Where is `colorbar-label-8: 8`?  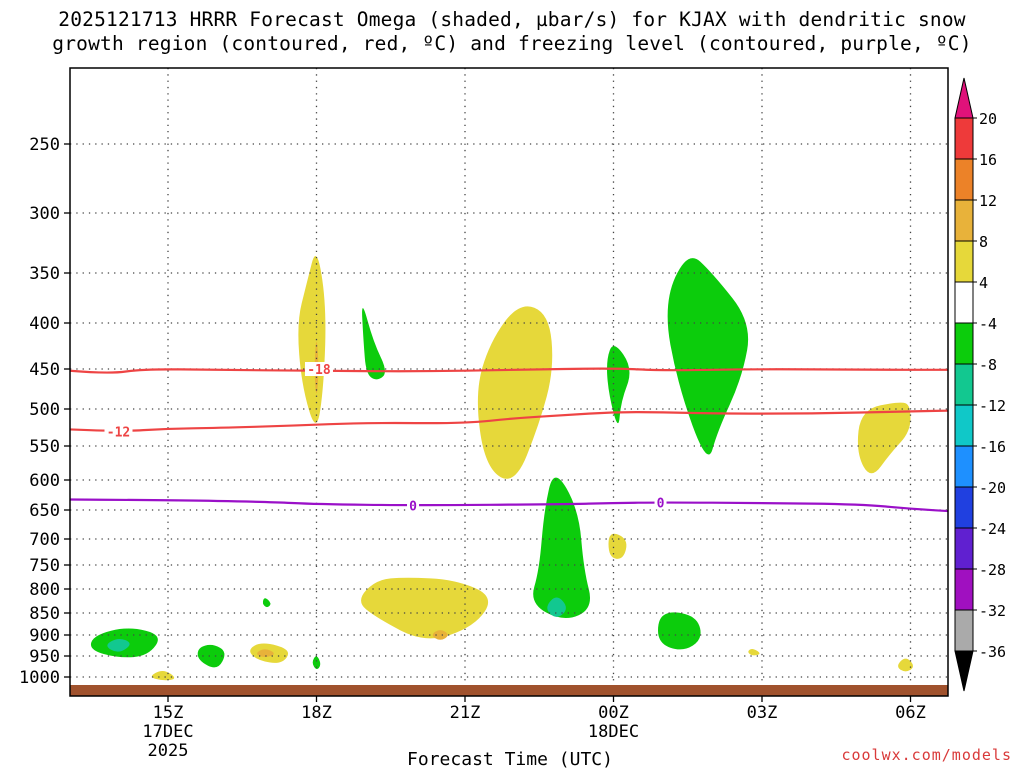
colorbar-label-8: 8 is located at coordinates (983, 242).